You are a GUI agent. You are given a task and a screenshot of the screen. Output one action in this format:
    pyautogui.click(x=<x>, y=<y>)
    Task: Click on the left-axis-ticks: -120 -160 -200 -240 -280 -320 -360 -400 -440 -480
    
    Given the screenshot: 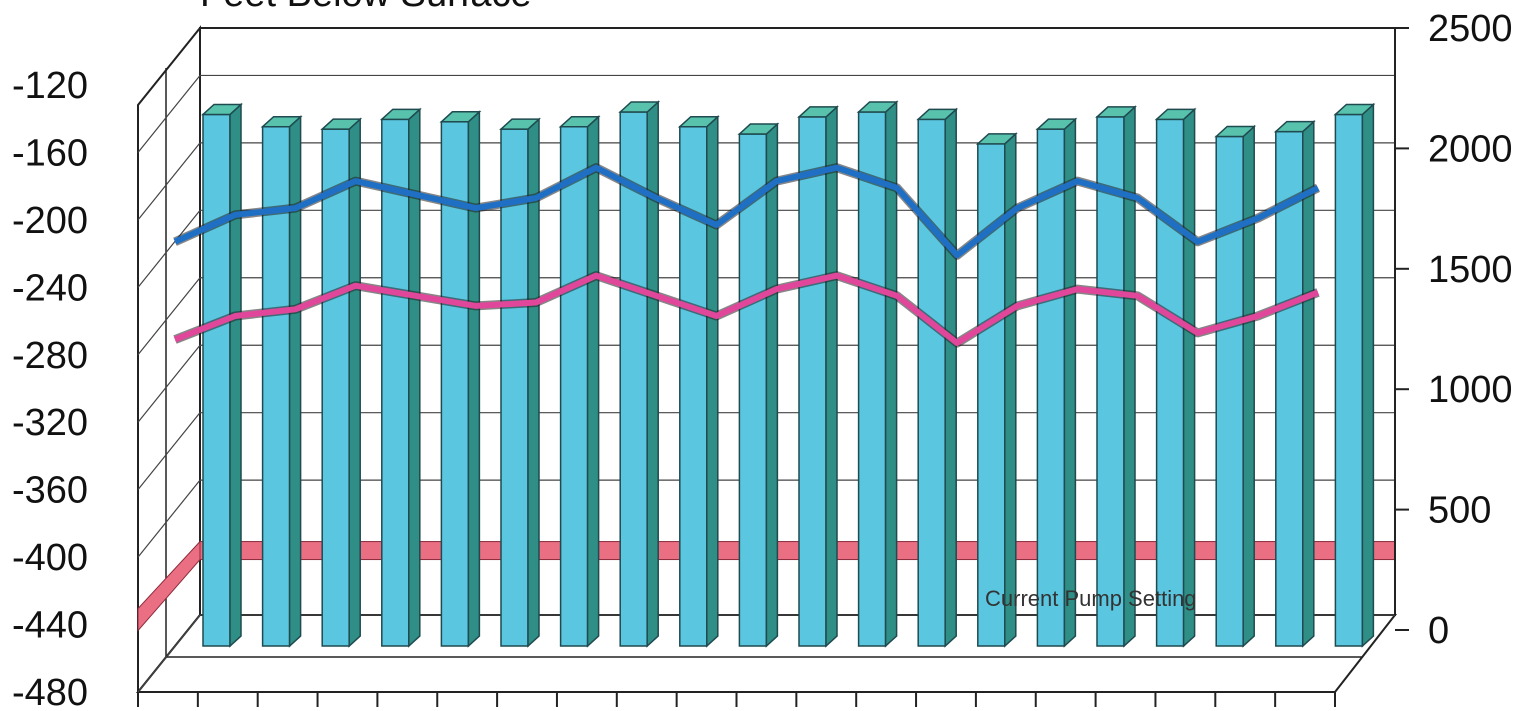 What is the action you would take?
    pyautogui.click(x=50, y=388)
    